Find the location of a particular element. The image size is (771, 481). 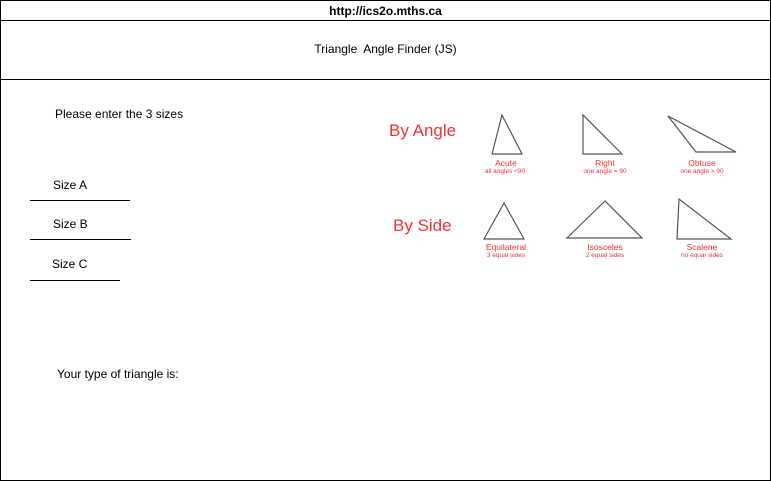

size-b-input is located at coordinates (80, 239).